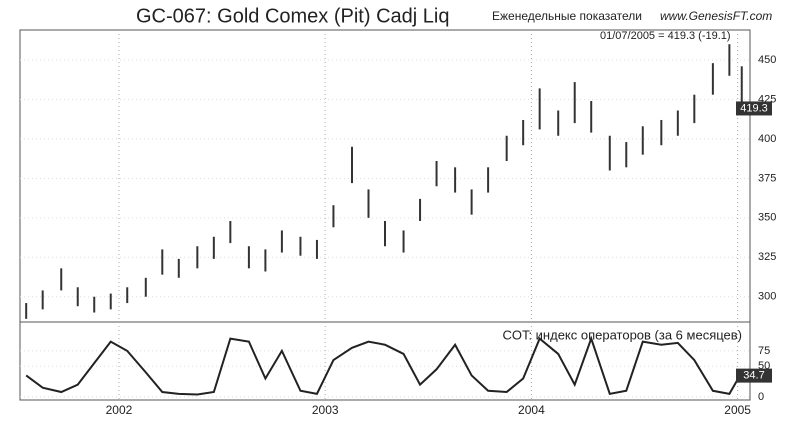 This screenshot has width=807, height=424. Describe the element at coordinates (292, 16) in the screenshot. I see `chart-title: GC-067: Gold Comex (Pit) Cadj Liq` at that location.